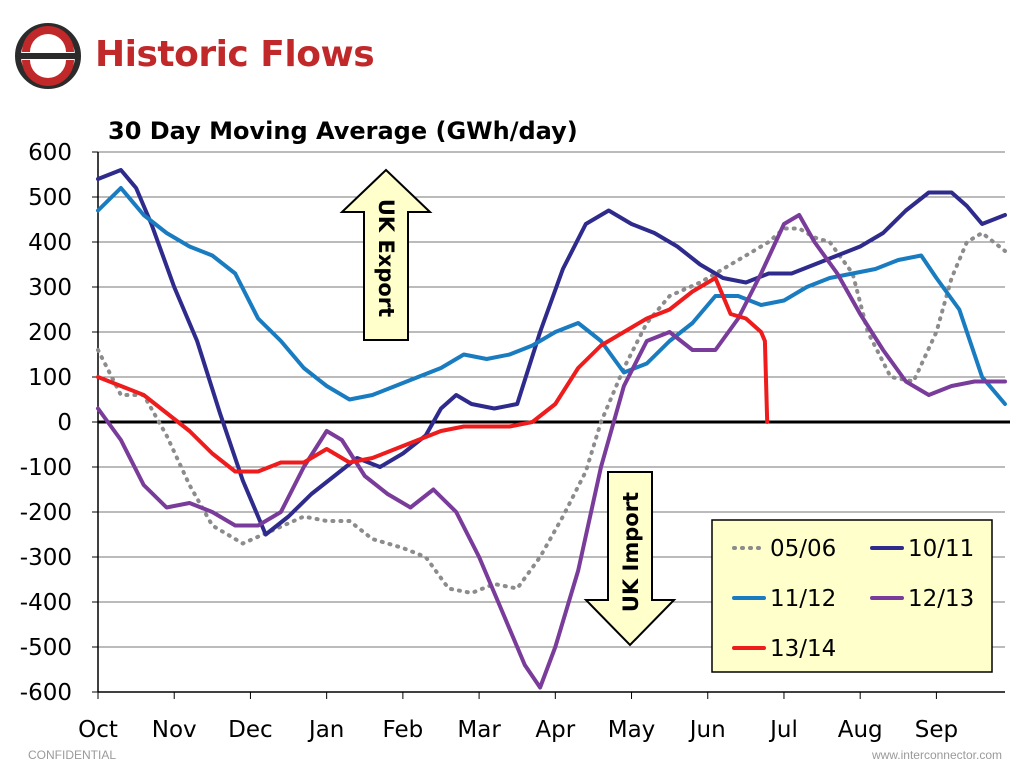  What do you see at coordinates (50, 288) in the screenshot?
I see `y-tick-label: 300` at bounding box center [50, 288].